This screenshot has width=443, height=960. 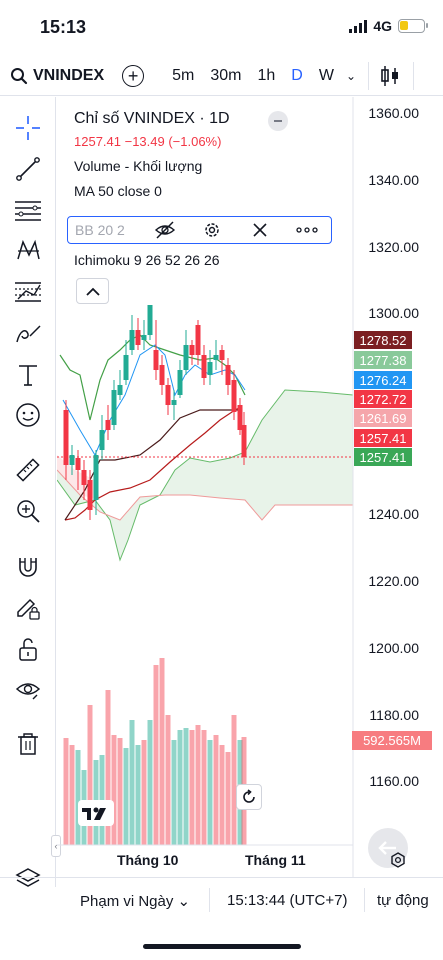 What do you see at coordinates (92, 291) in the screenshot?
I see `collapse-legend-button` at bounding box center [92, 291].